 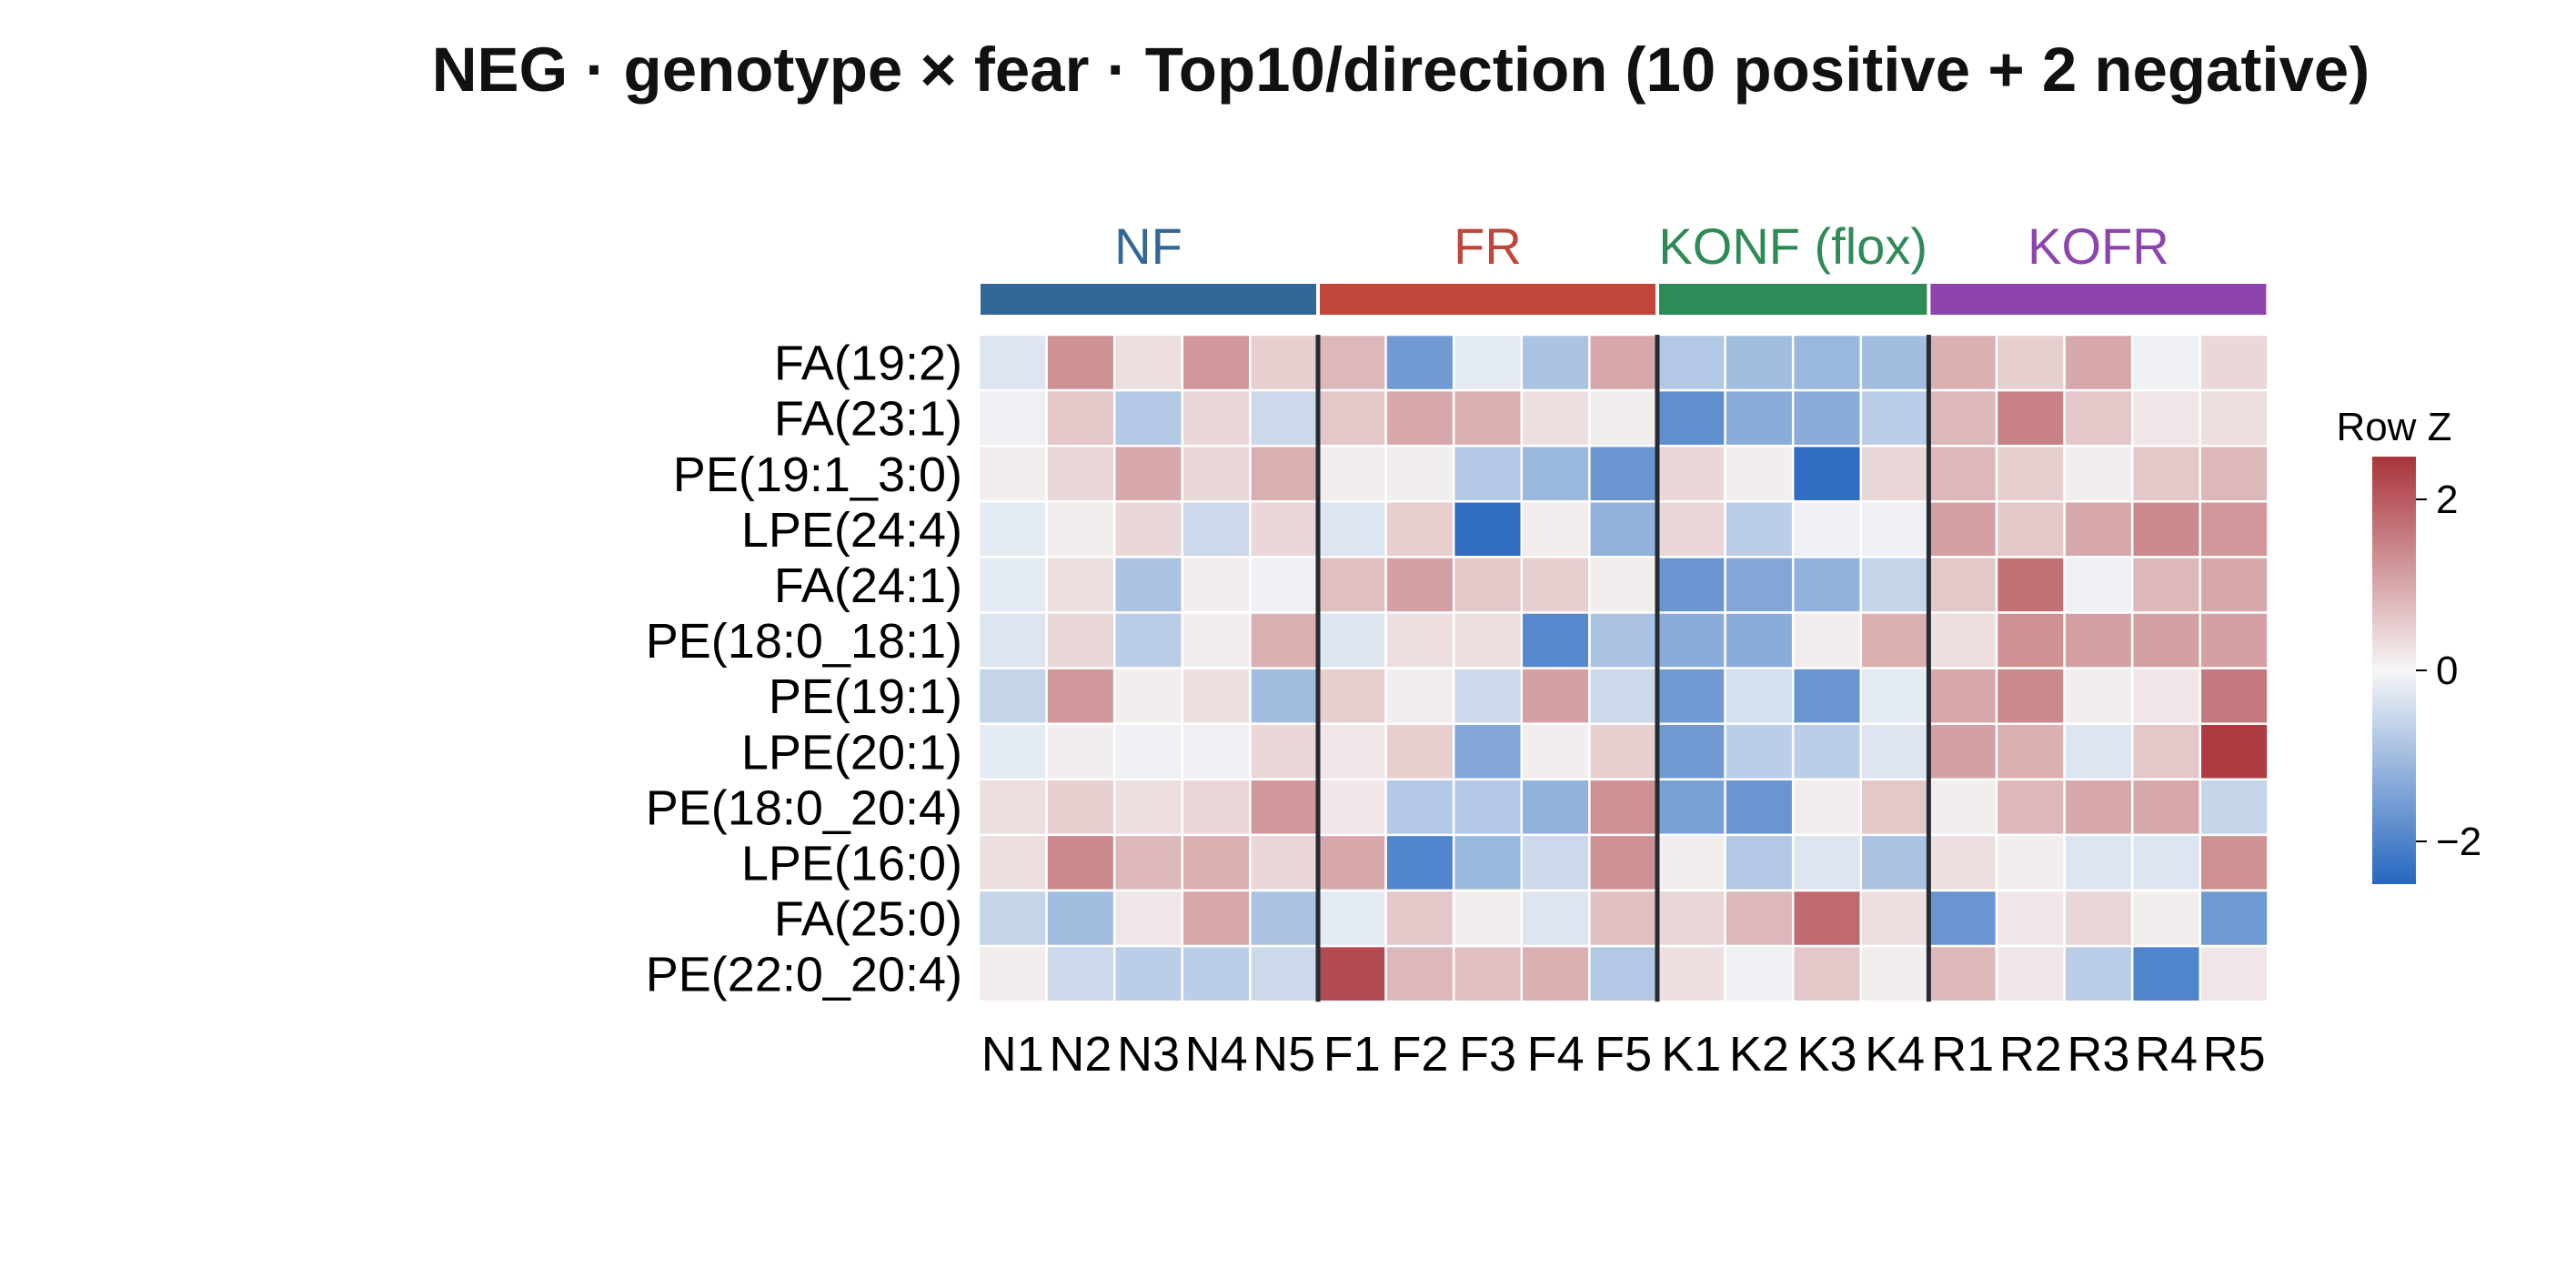 I want to click on column-label: R2, so click(x=2030, y=1054).